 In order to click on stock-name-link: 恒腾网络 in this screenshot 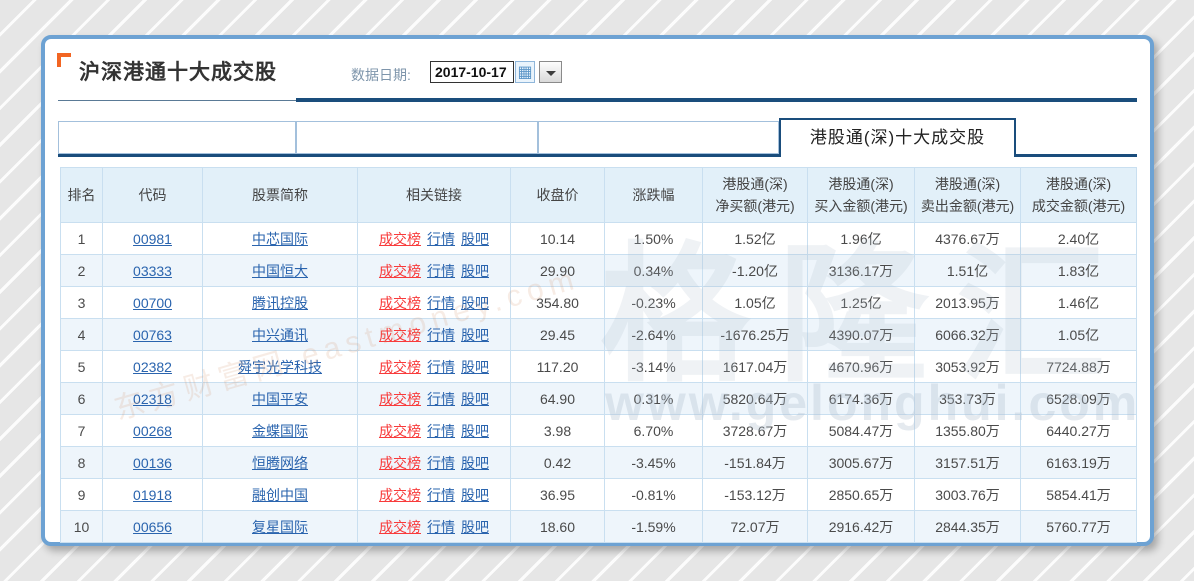, I will do `click(280, 462)`.